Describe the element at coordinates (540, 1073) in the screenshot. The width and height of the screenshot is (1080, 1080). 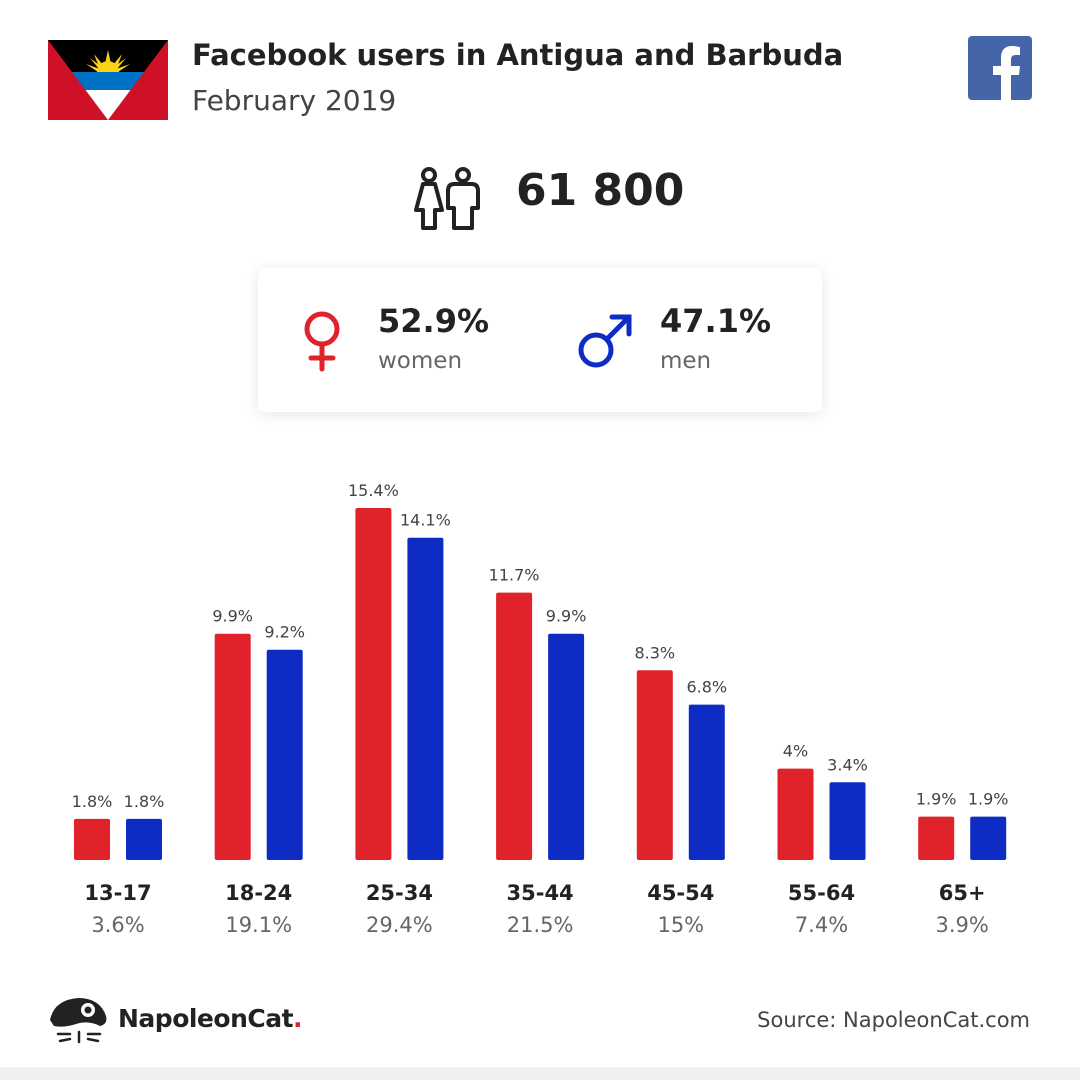
I see `footer-strip` at that location.